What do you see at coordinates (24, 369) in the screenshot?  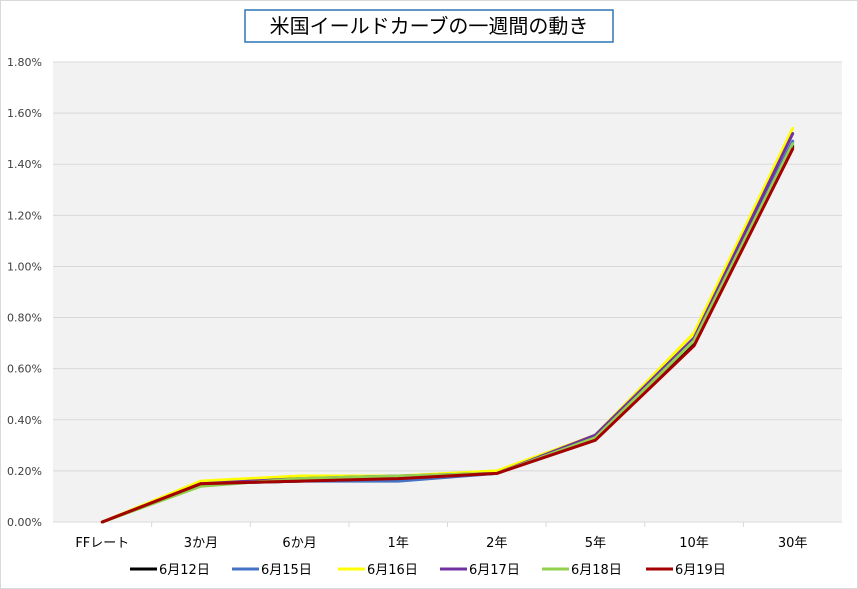 I see `y-tick-label: 0.60%` at bounding box center [24, 369].